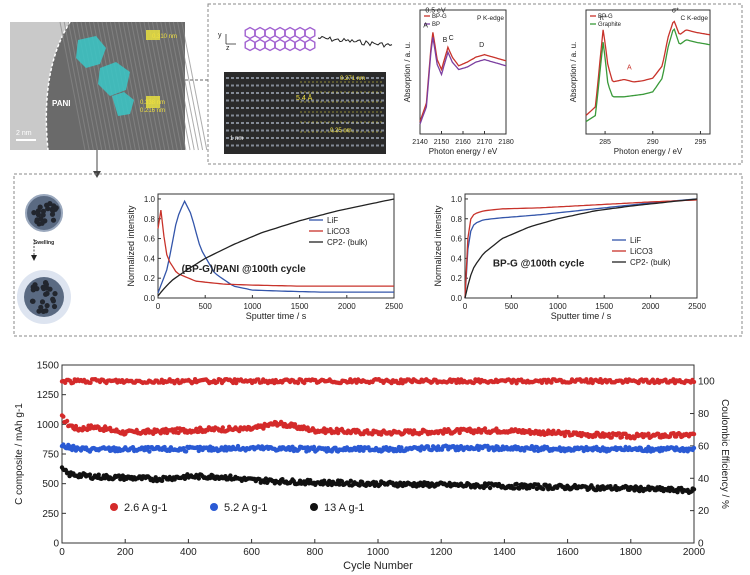 This screenshot has height=575, width=750. Describe the element at coordinates (651, 306) in the screenshot. I see `sputter_bpg-xtick-label: 2000` at that location.